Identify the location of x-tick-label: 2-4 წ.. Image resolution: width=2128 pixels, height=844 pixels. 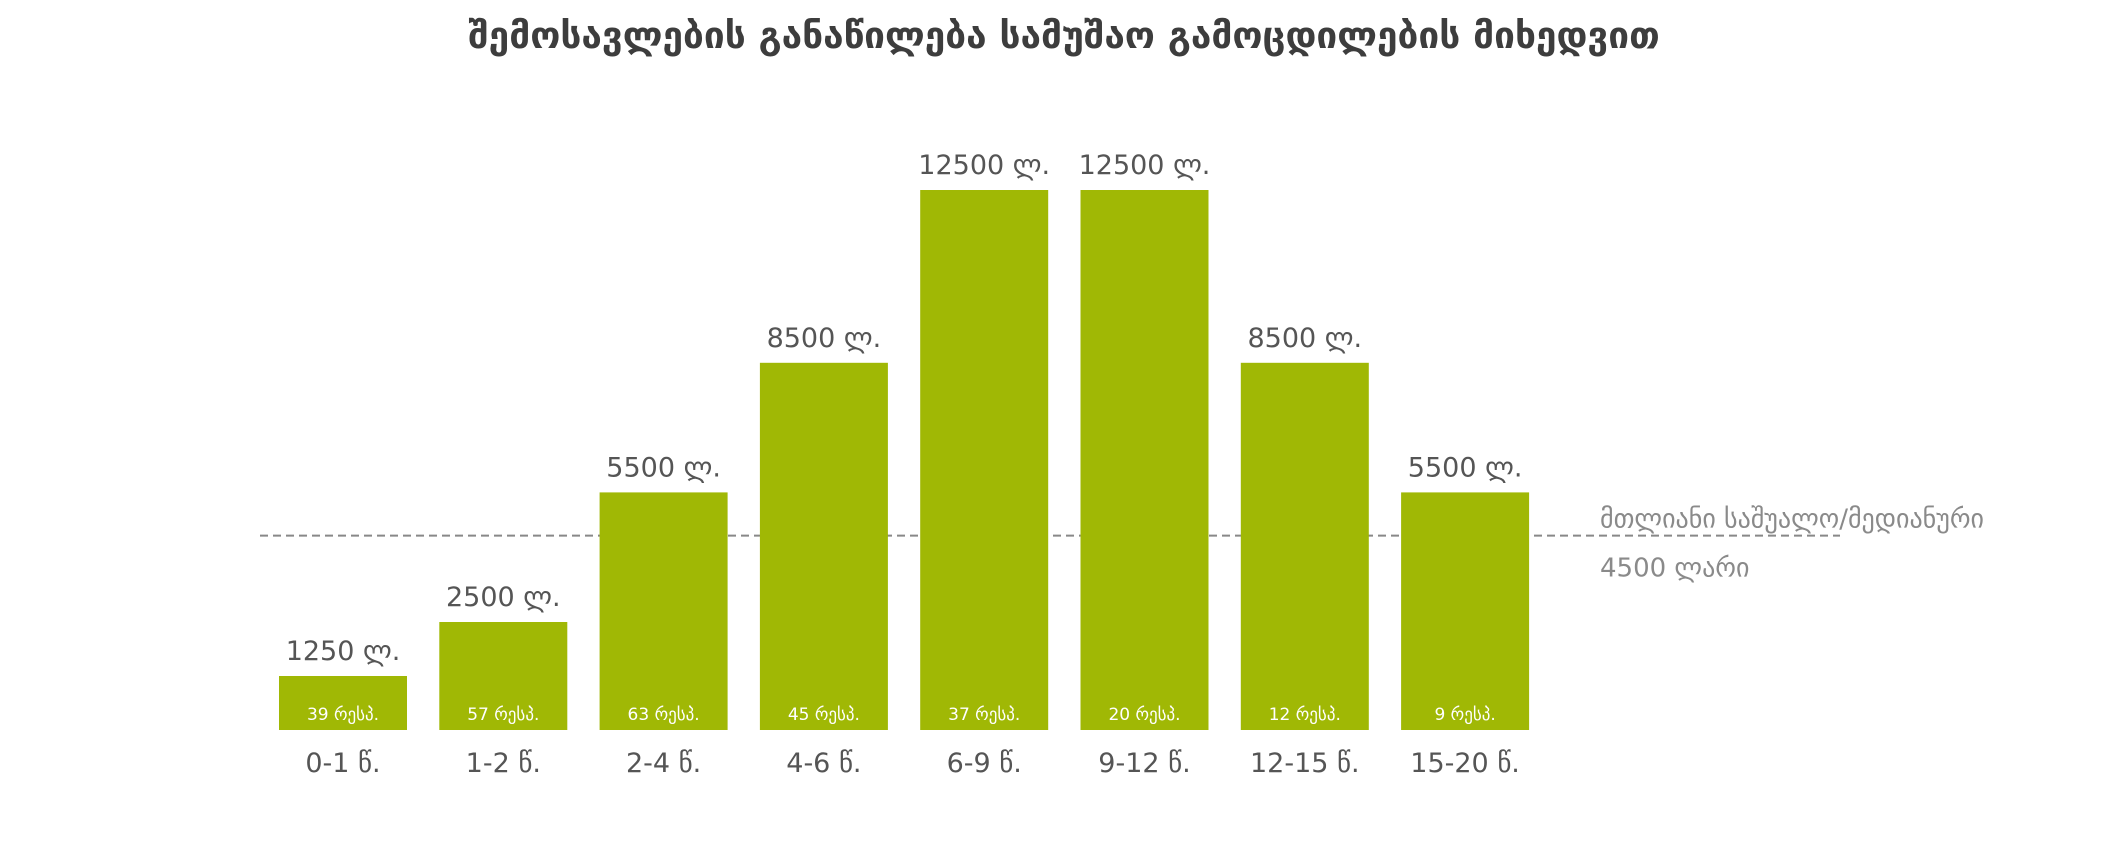
(663, 763).